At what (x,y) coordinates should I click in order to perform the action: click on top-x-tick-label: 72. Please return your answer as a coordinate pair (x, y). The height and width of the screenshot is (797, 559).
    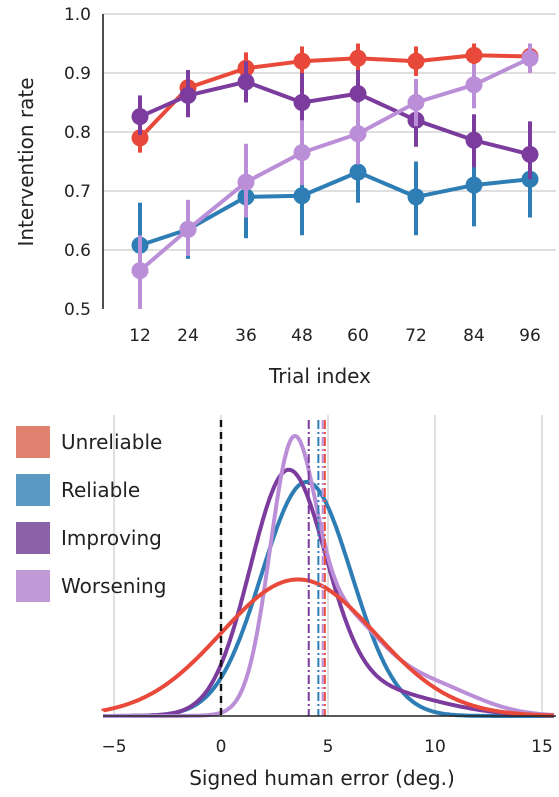
    Looking at the image, I should click on (416, 336).